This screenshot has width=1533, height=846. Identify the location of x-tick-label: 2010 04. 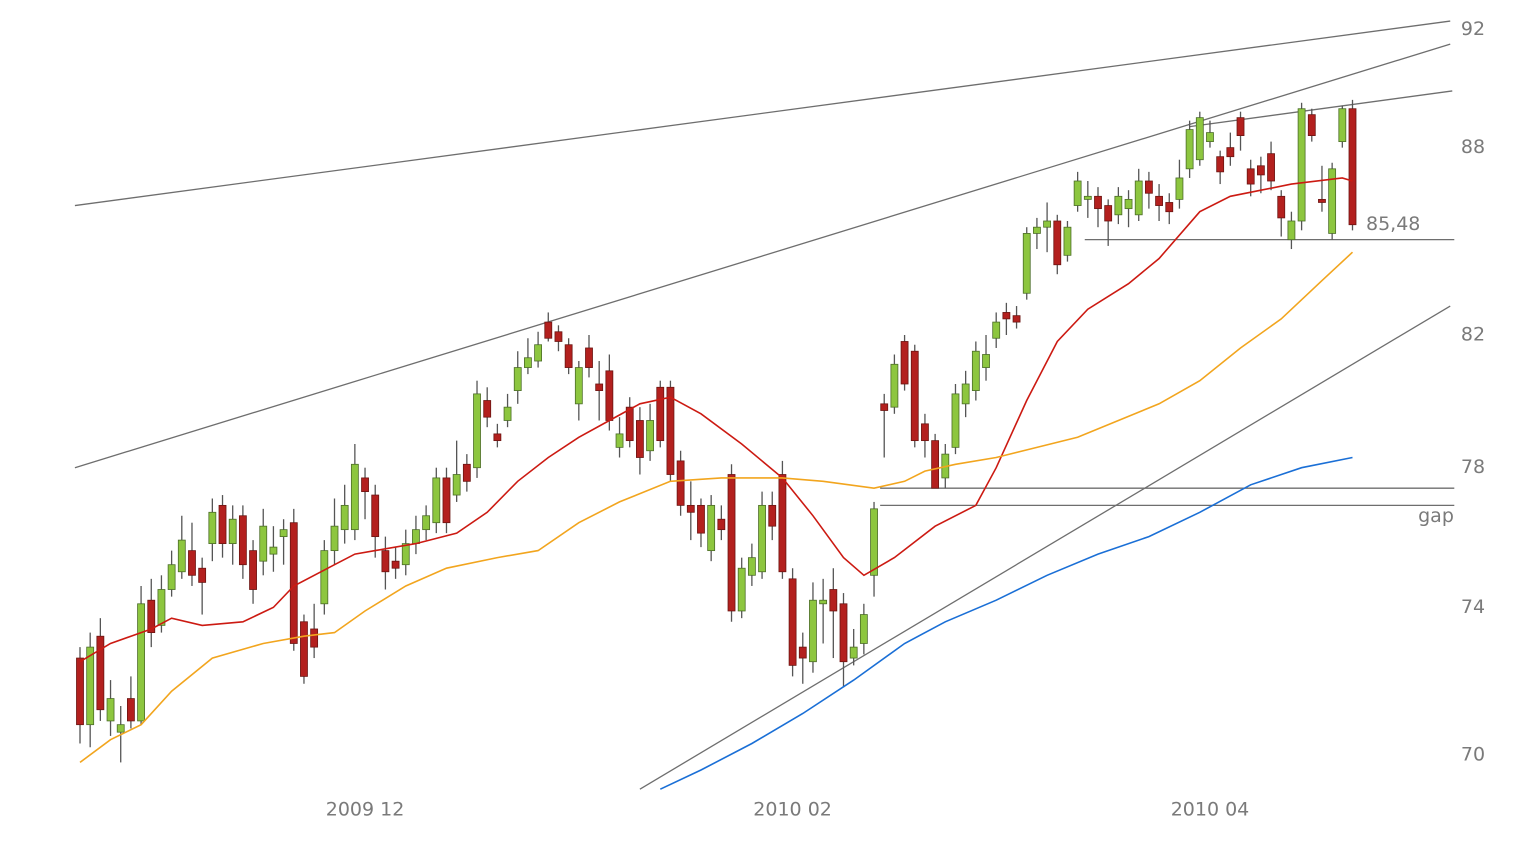
(1210, 810).